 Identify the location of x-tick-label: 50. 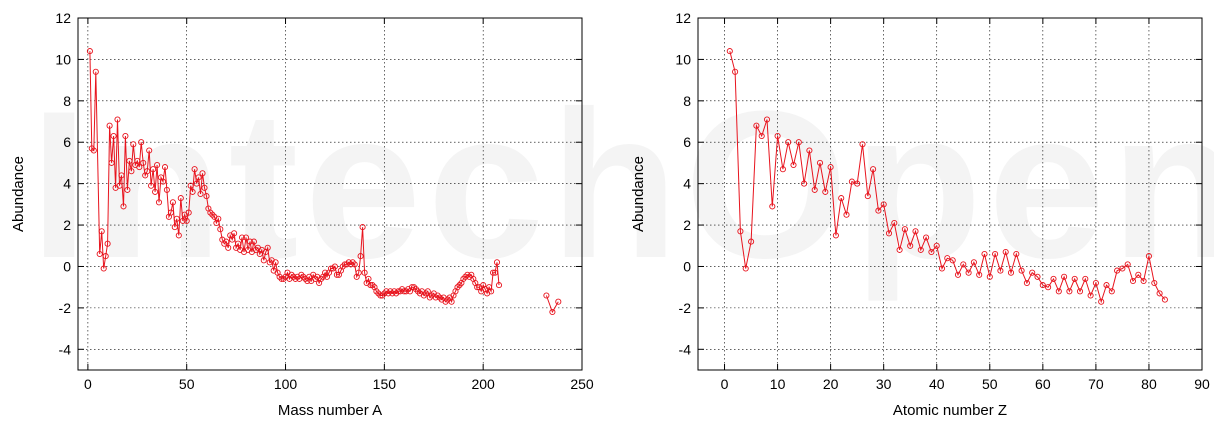
(187, 384).